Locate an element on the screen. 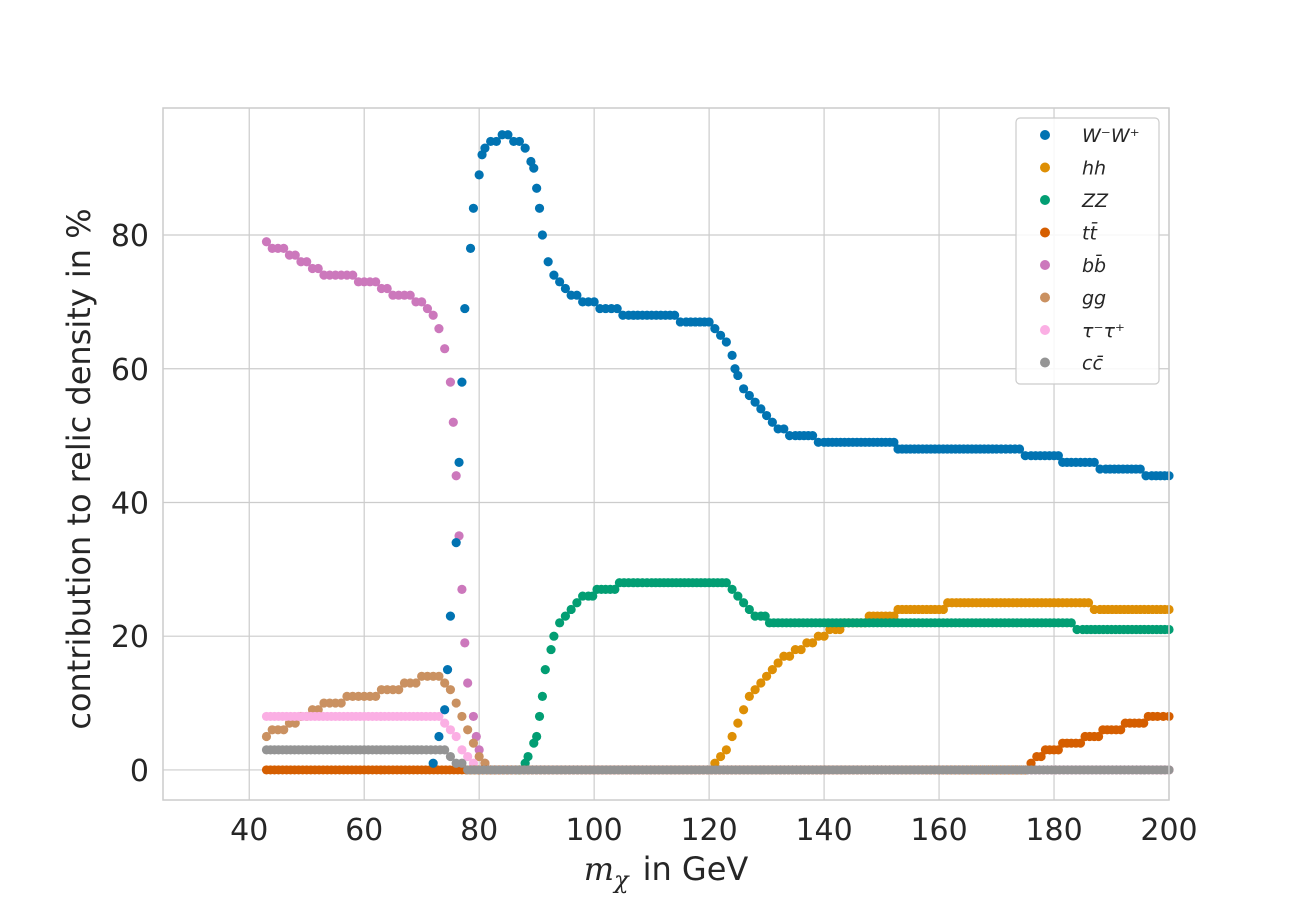 The image size is (1300, 900). x-axis-label-subscript: χ is located at coordinates (621, 880).